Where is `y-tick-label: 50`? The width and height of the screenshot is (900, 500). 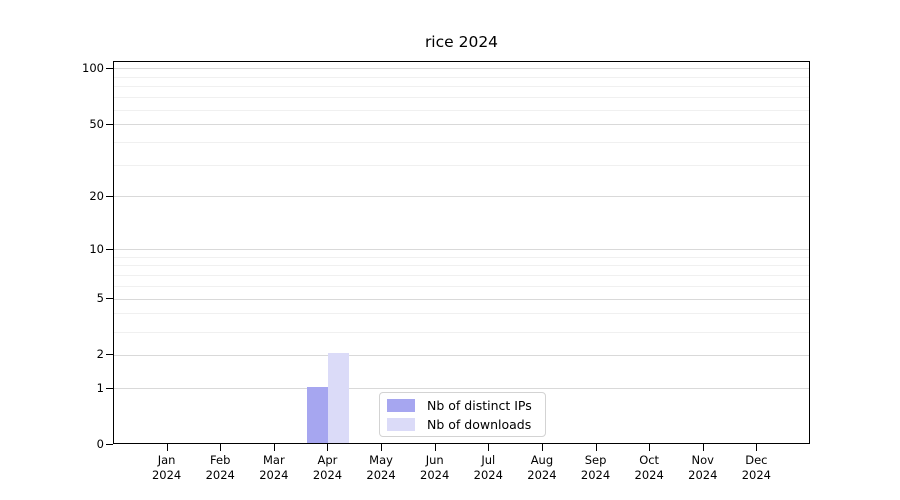
y-tick-label: 50 is located at coordinates (96, 123).